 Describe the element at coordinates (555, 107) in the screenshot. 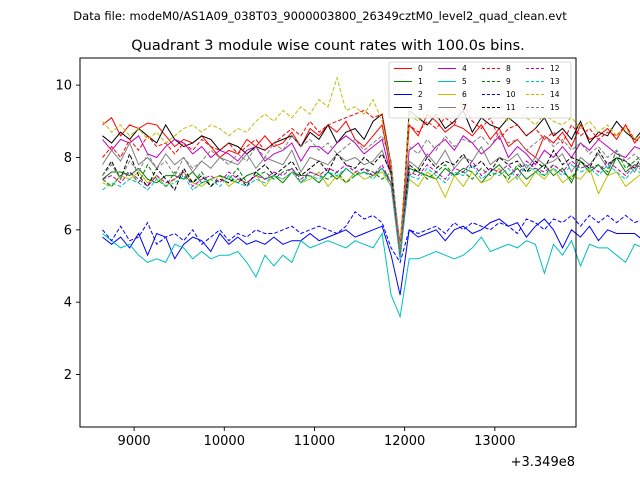

I see `legend-label-15: 15` at that location.